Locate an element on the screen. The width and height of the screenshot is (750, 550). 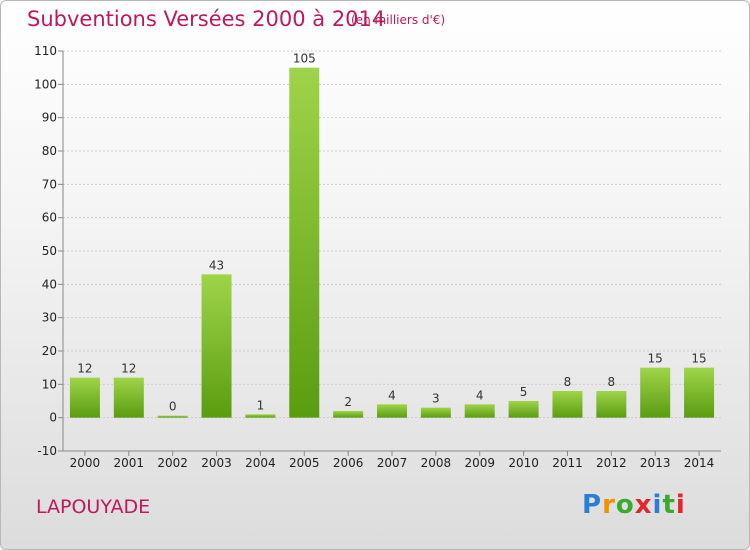
bar-2008 is located at coordinates (435, 412).